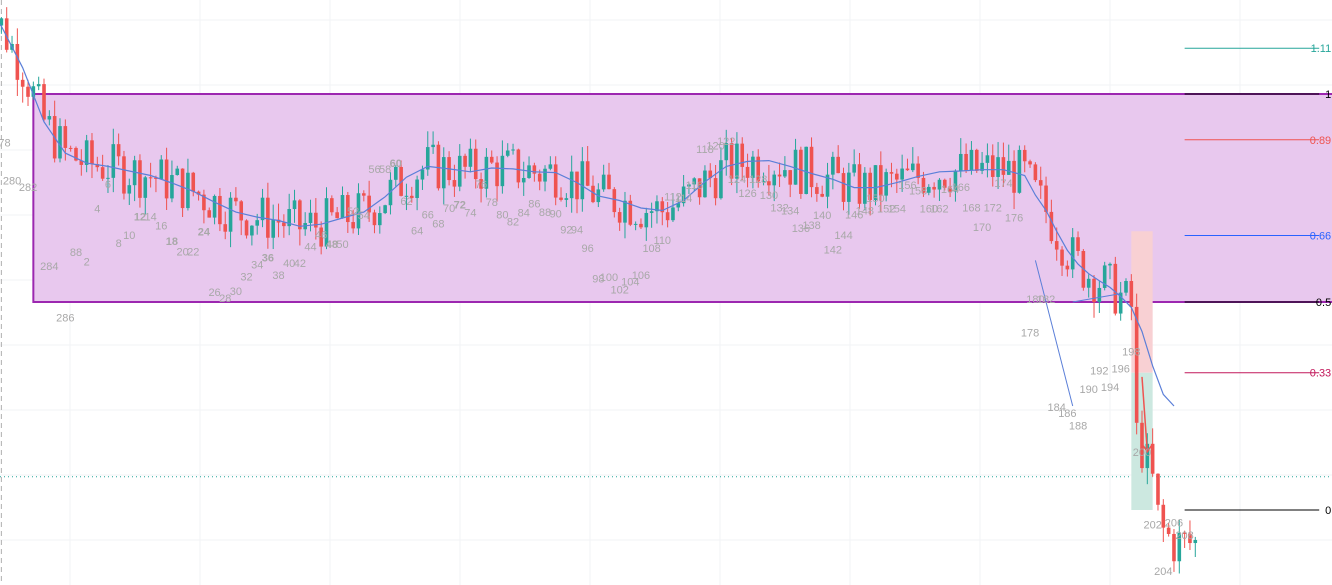  I want to click on bar-number-label: 164, so click(950, 190).